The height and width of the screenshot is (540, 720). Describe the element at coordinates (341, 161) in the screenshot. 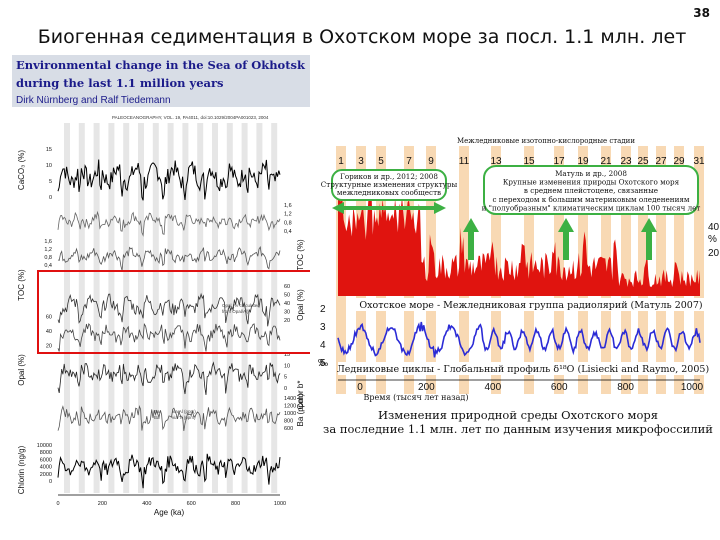

I see `stage-number: 1` at that location.